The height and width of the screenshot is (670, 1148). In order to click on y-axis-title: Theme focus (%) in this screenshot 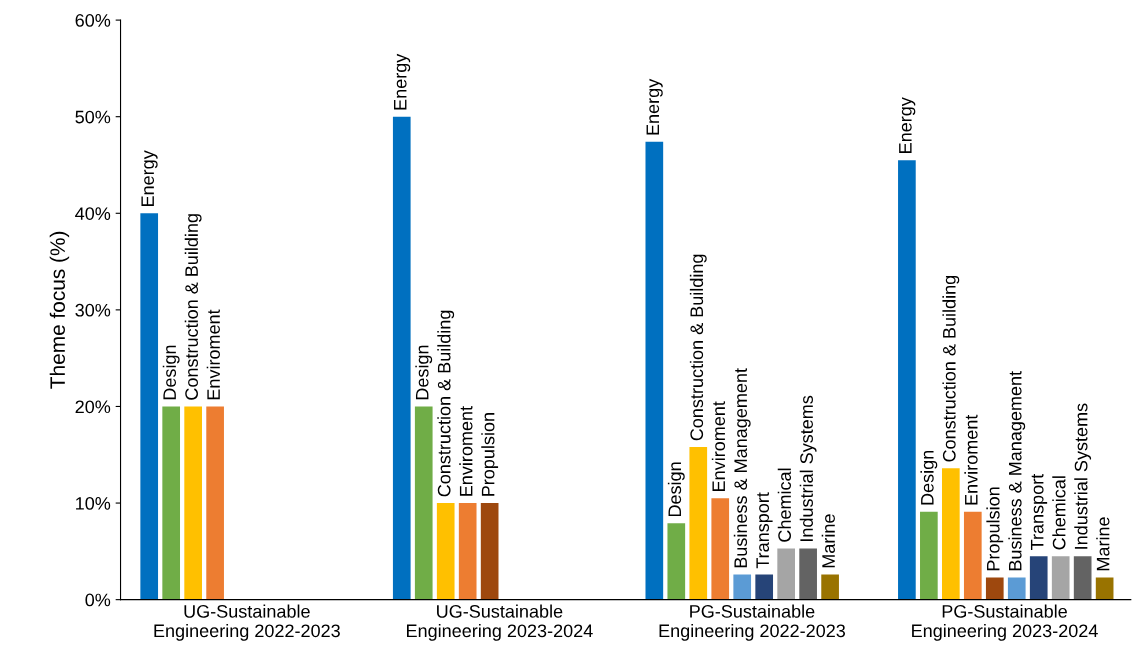, I will do `click(59, 310)`.